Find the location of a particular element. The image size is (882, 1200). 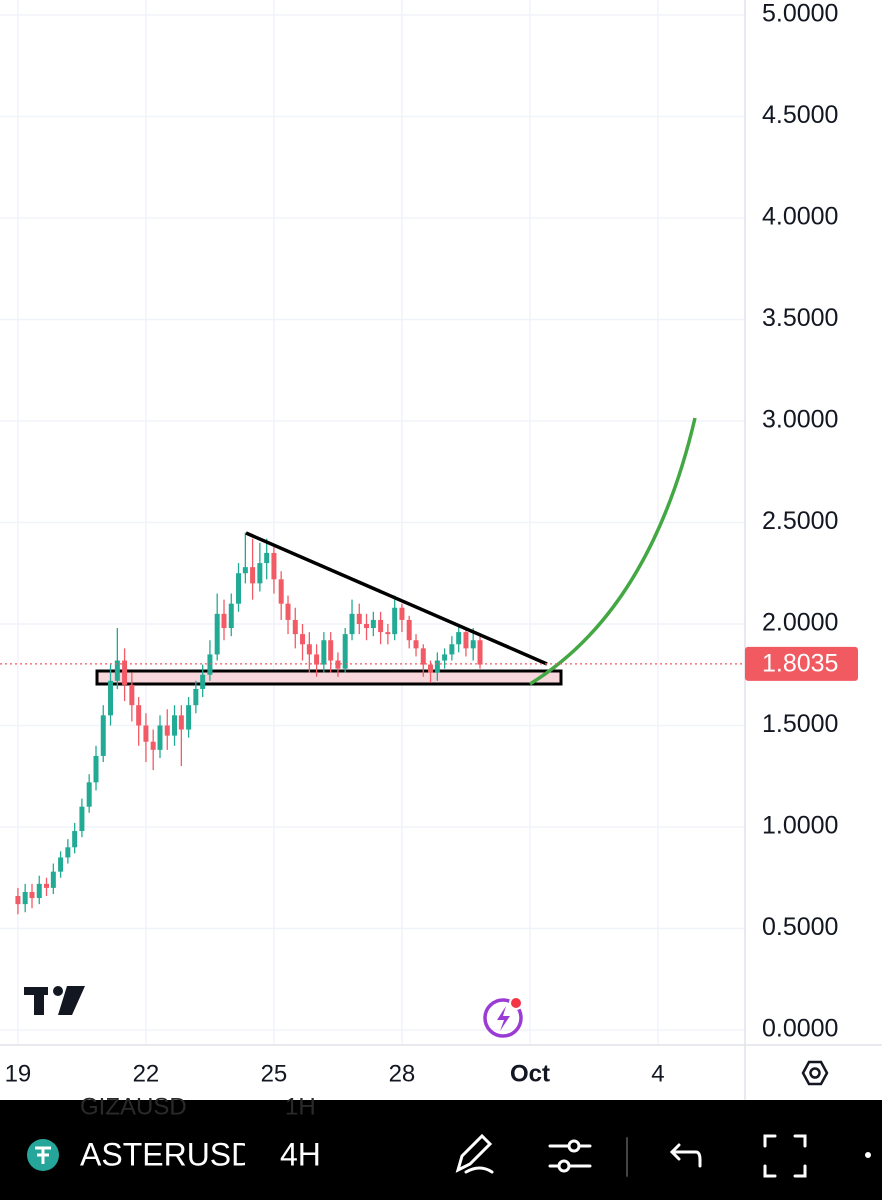

last-price-badge is located at coordinates (801, 663).